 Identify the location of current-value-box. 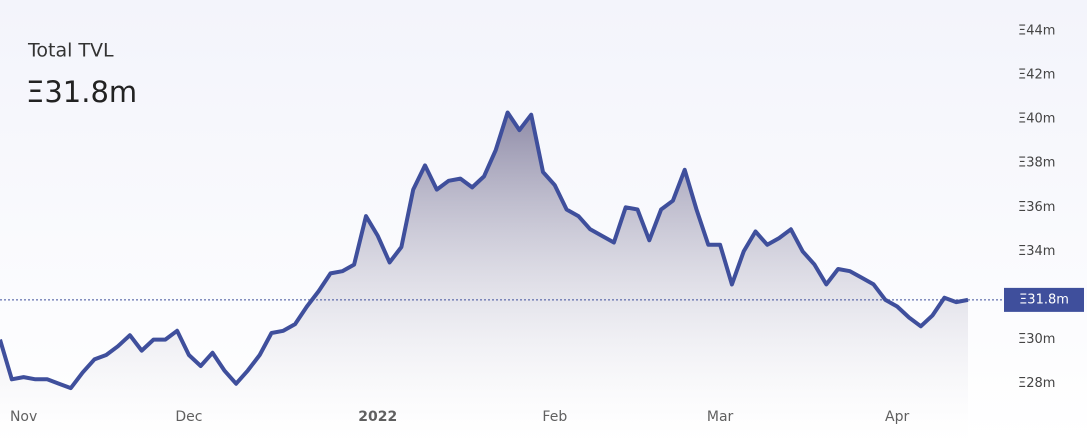
(1044, 299).